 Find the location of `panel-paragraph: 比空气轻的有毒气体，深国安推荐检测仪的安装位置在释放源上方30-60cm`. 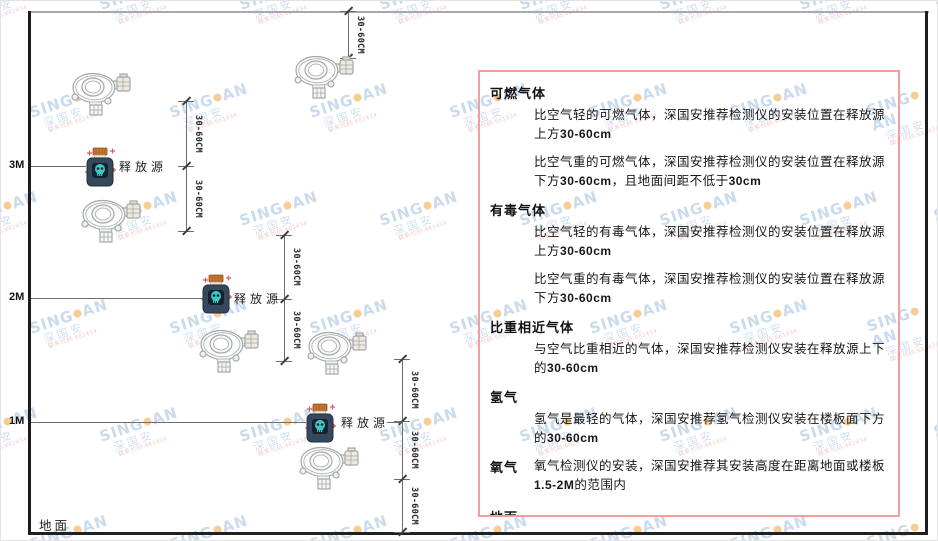

panel-paragraph: 比空气轻的有毒气体，深国安推荐检测仪的安装位置在释放源上方30-60cm is located at coordinates (710, 241).